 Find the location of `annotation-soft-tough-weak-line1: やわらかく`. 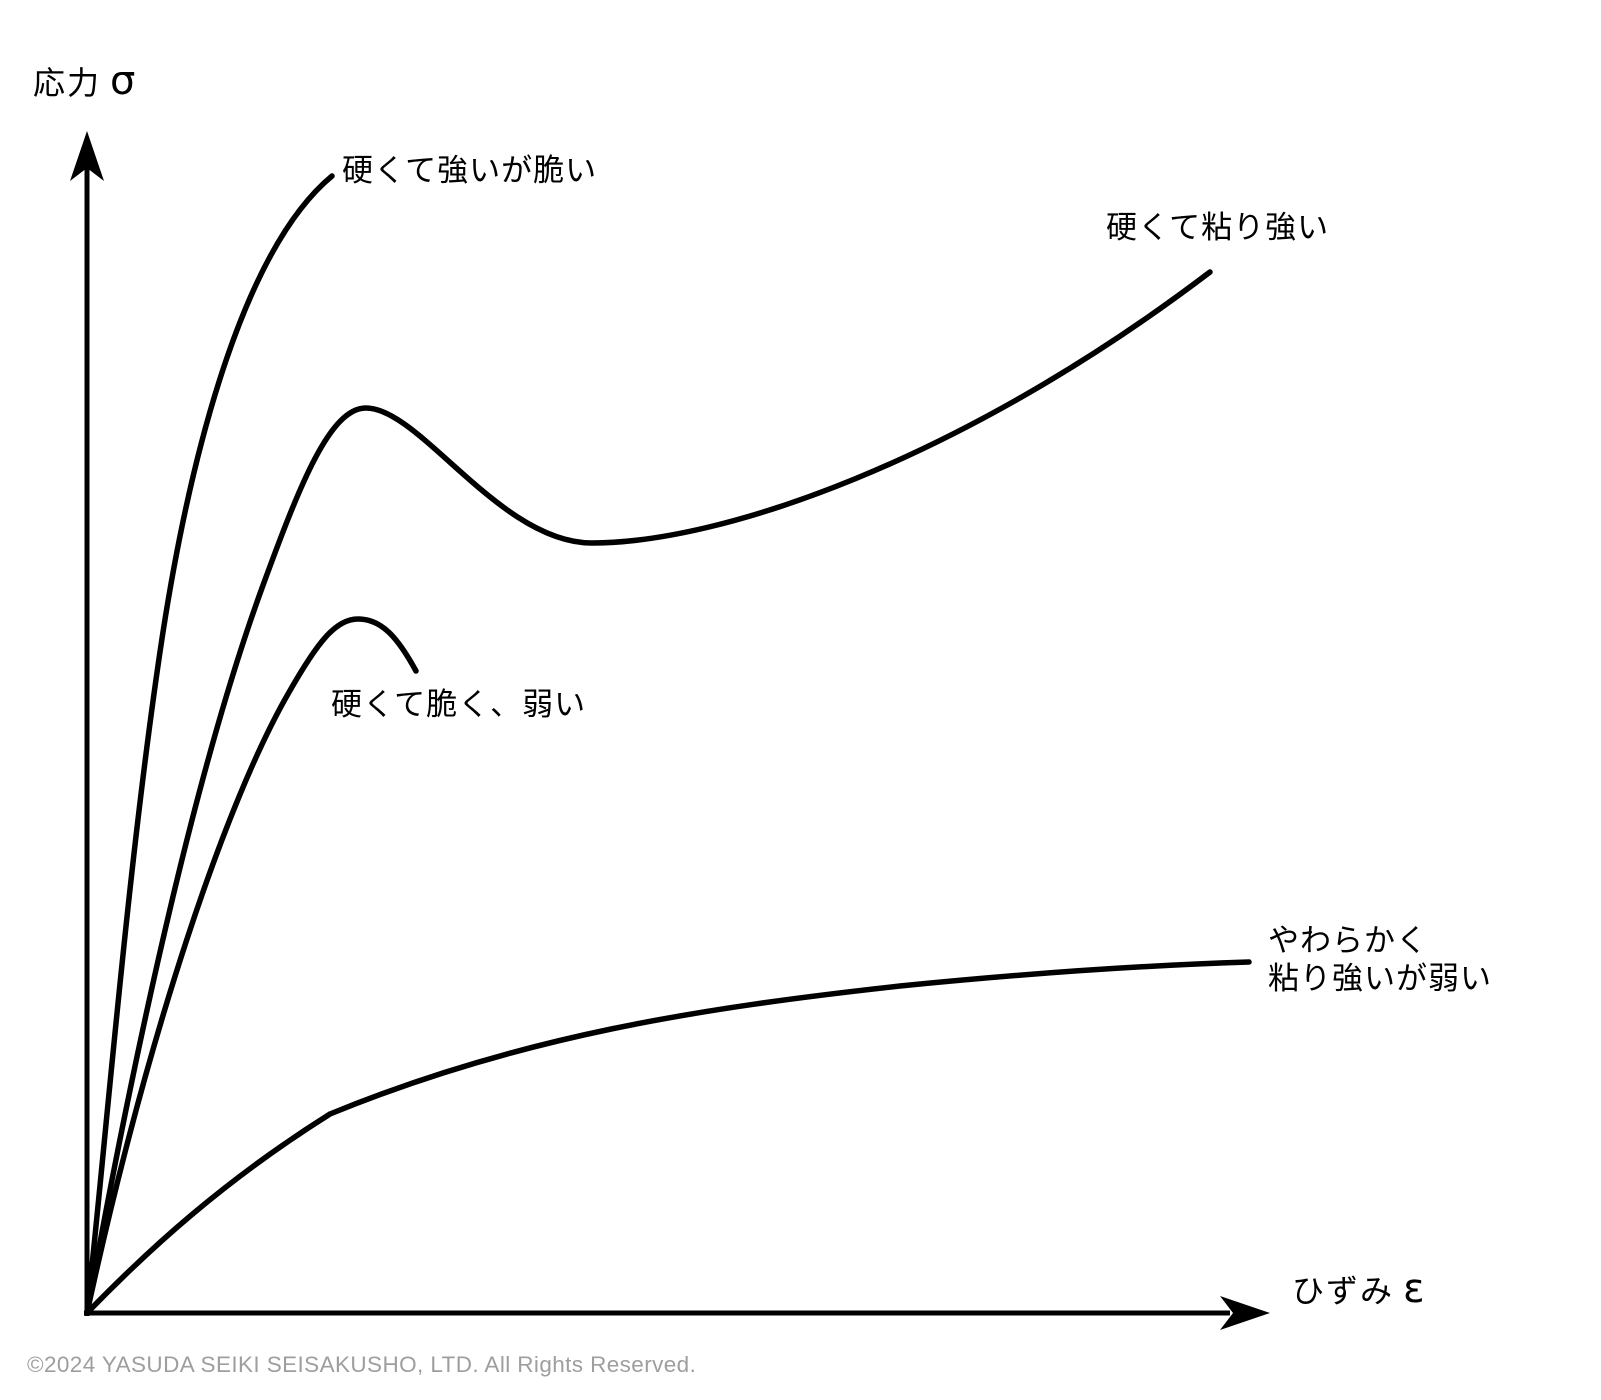

annotation-soft-tough-weak-line1: やわらかく is located at coordinates (1348, 940).